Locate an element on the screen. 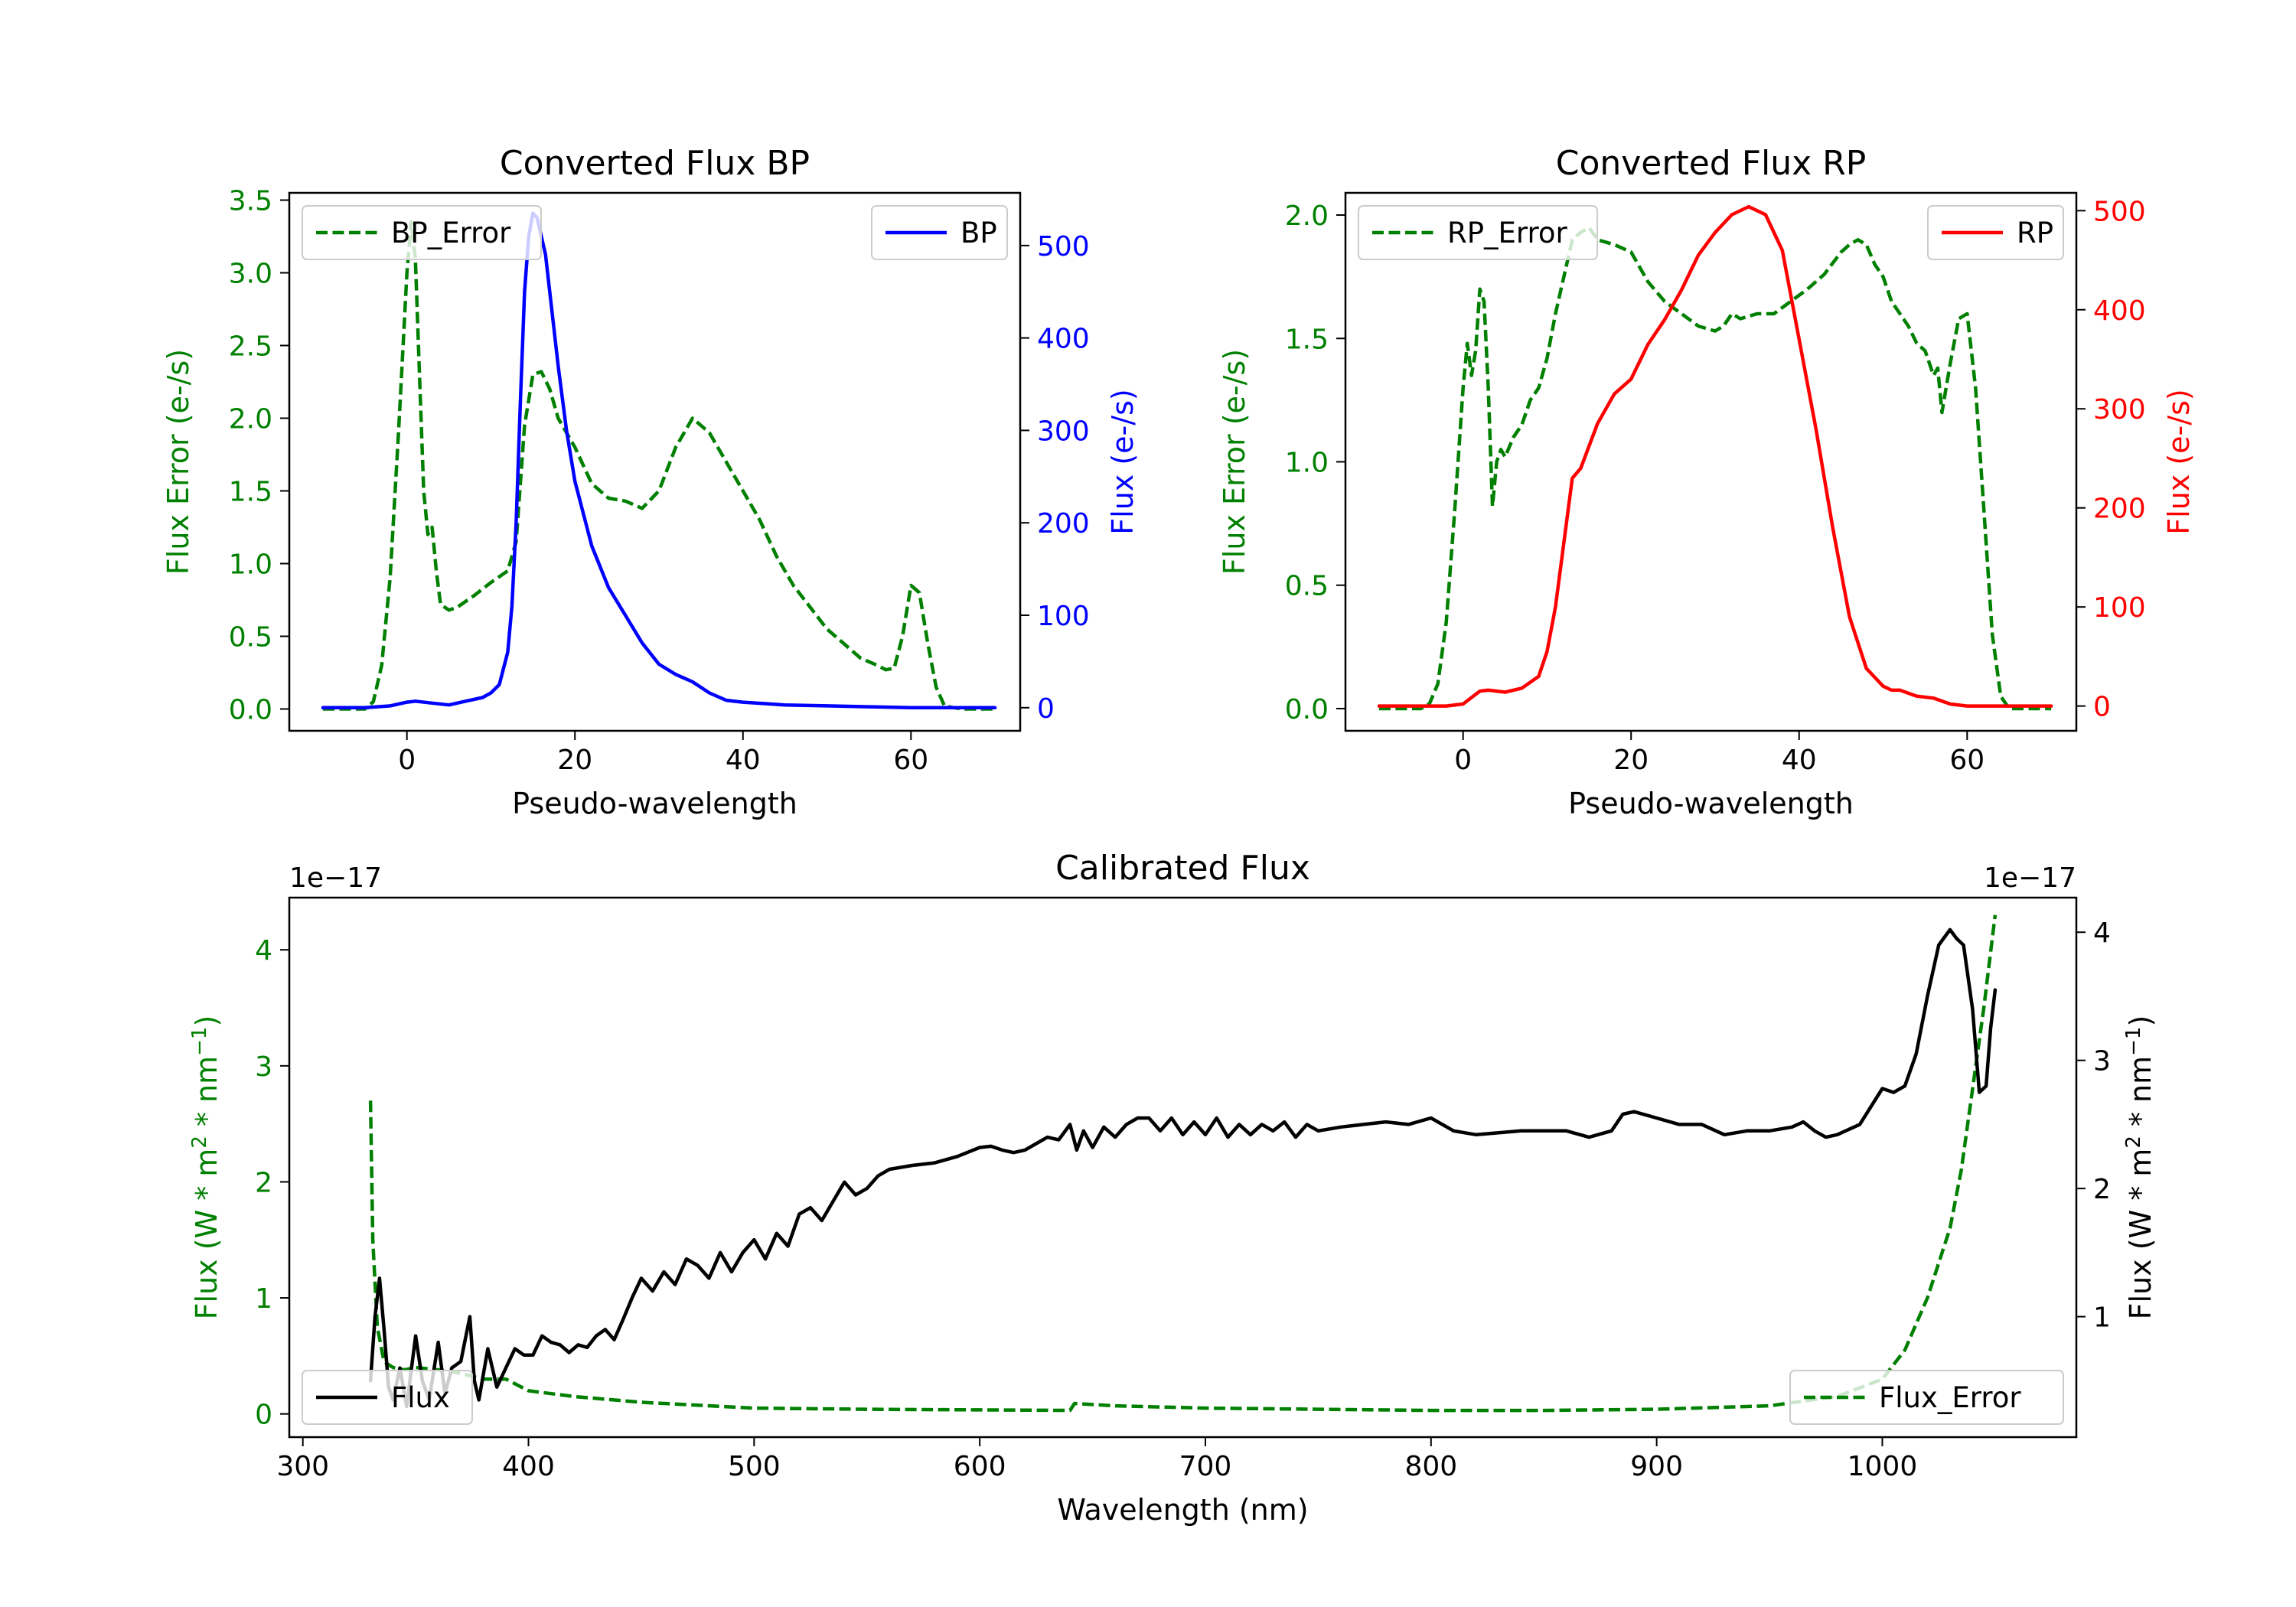 This screenshot has width=2296, height=1607. cal-left-axis-label-part: Flux (W * m is located at coordinates (206, 1234).